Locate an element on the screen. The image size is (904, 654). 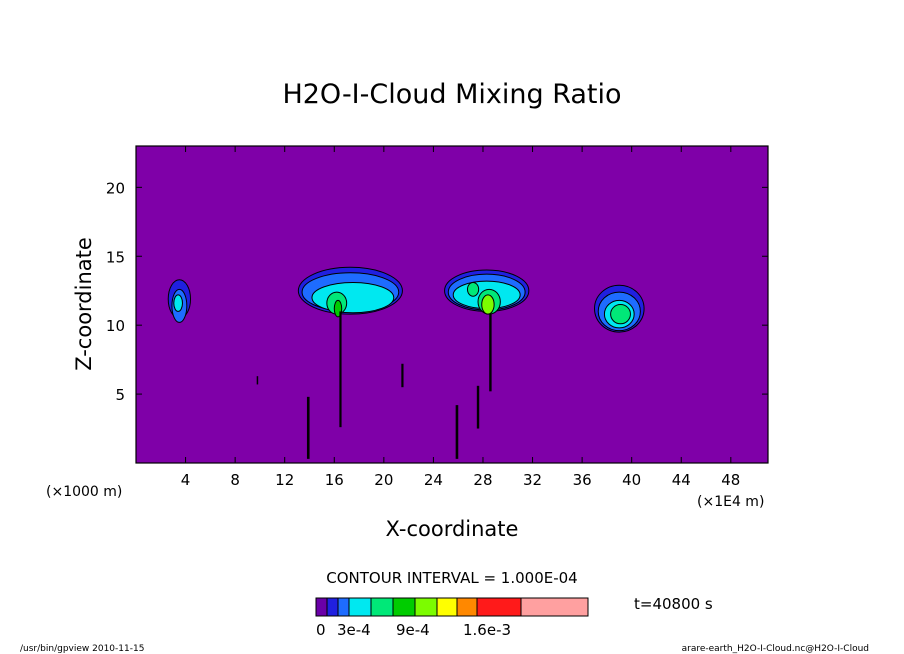
colorbar-tick-labels: 0 3e-4 9e-4 1.6e-3 is located at coordinates (413, 630).